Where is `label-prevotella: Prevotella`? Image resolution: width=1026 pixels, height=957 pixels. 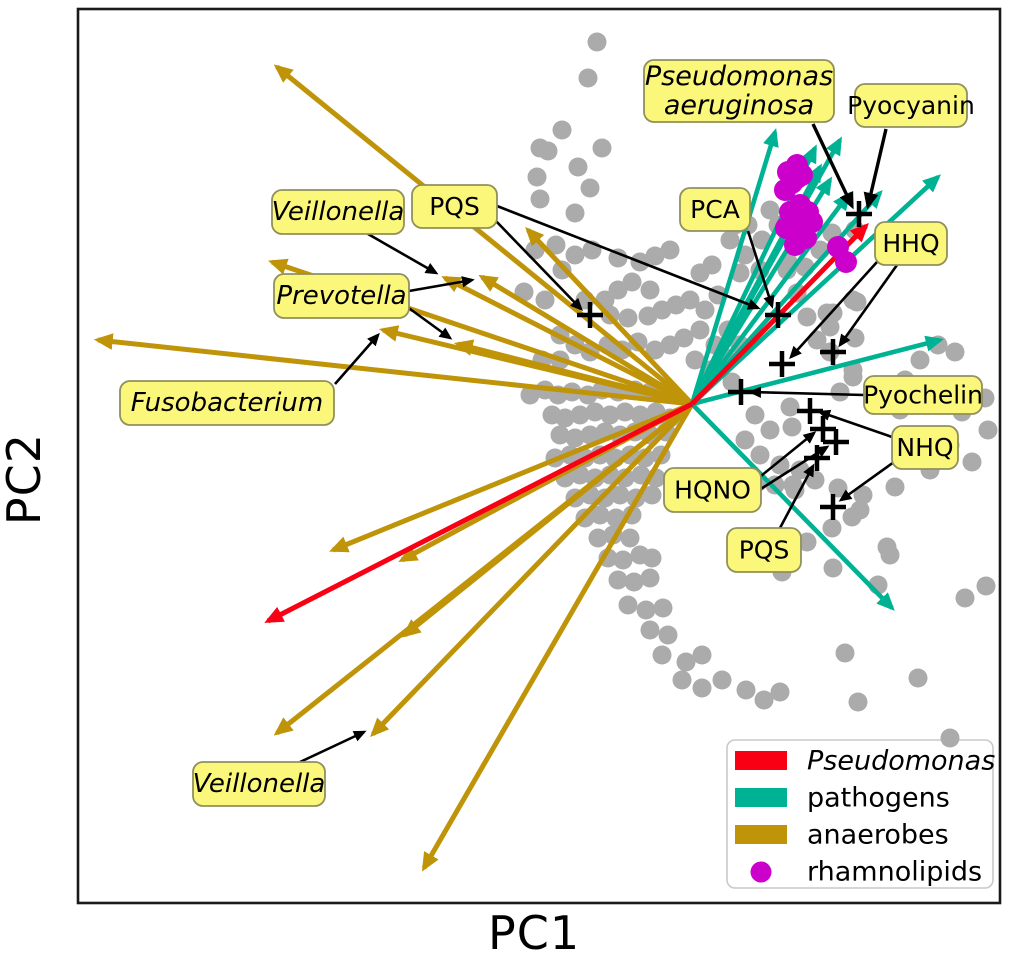
label-prevotella: Prevotella is located at coordinates (341, 296).